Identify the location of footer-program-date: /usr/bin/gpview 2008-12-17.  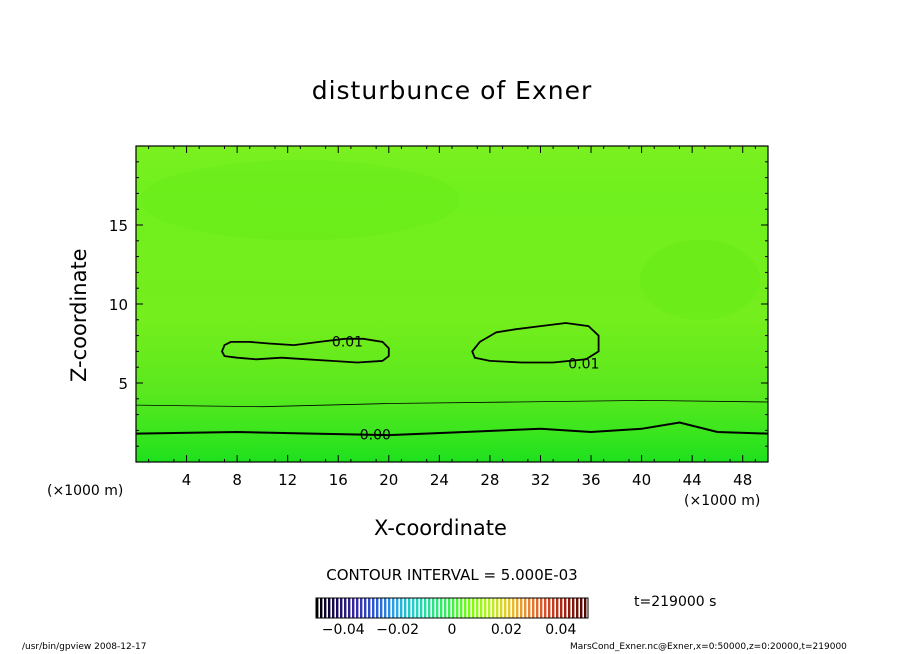
(84, 647).